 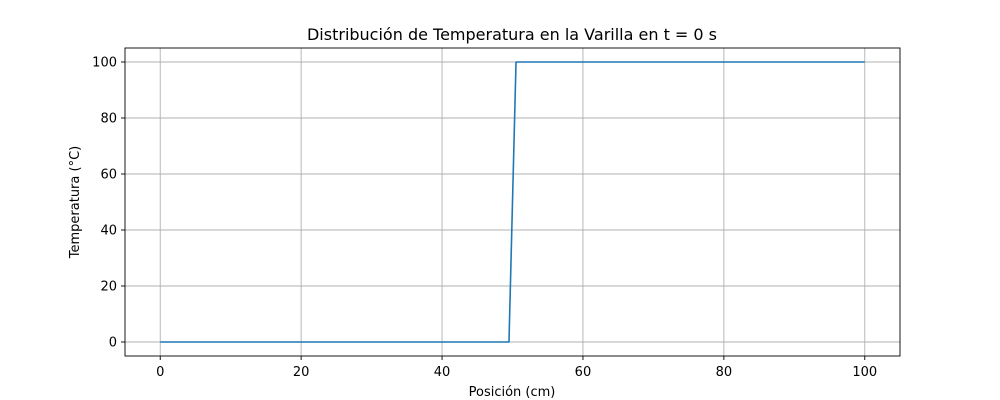 What do you see at coordinates (104, 63) in the screenshot?
I see `y-tick-label: 100` at bounding box center [104, 63].